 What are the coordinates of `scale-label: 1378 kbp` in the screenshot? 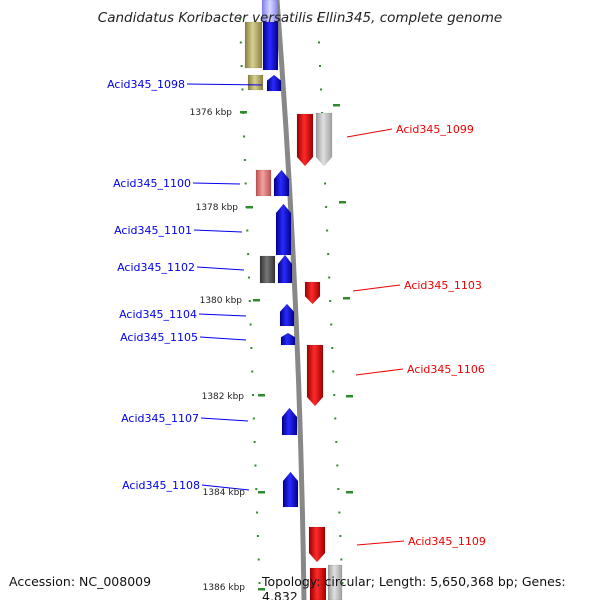 It's located at (217, 208).